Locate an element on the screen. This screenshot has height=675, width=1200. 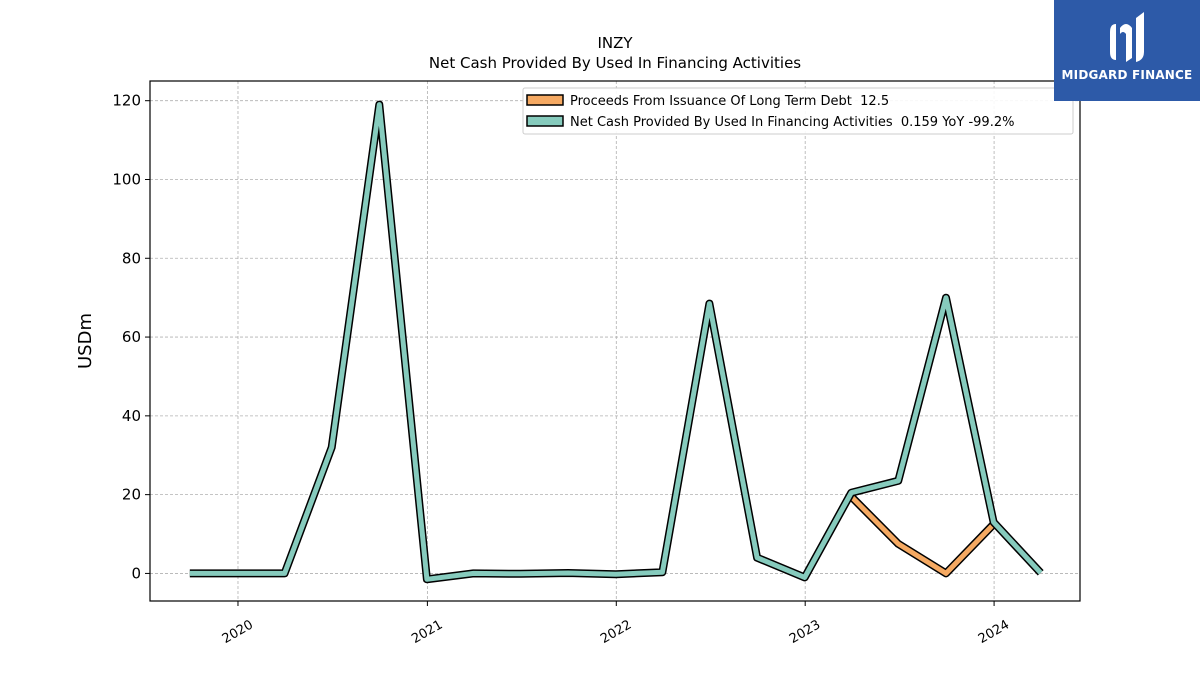
y-axis-label: USDm is located at coordinates (85, 341).